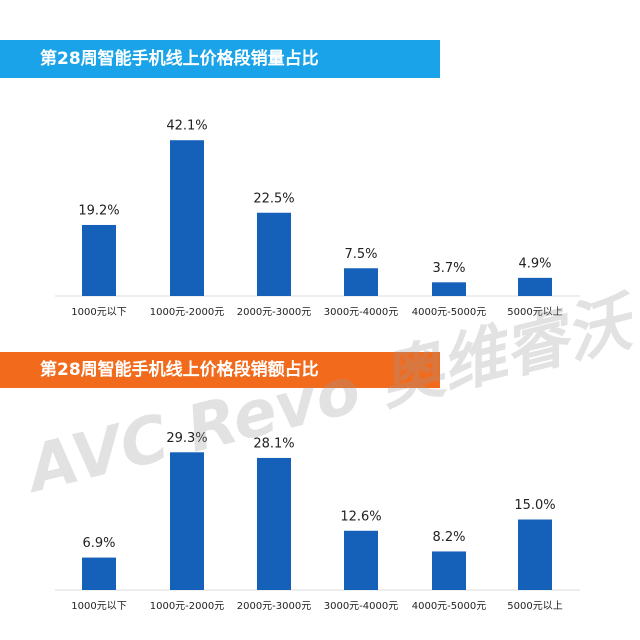  What do you see at coordinates (534, 505) in the screenshot?
I see `value-label: 15.0%` at bounding box center [534, 505].